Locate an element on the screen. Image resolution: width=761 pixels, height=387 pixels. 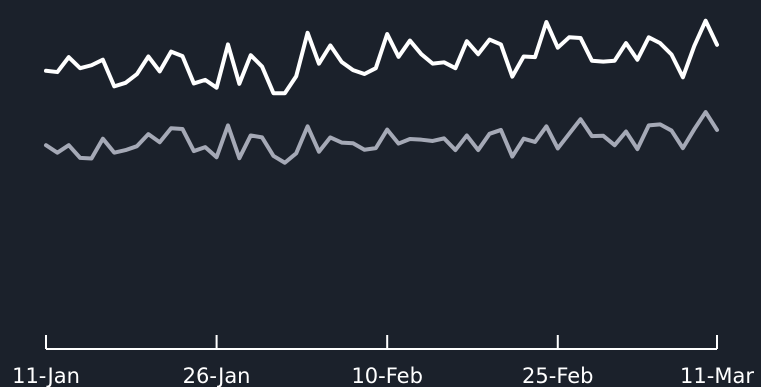
x-tick-label: 11-Jan is located at coordinates (46, 375).